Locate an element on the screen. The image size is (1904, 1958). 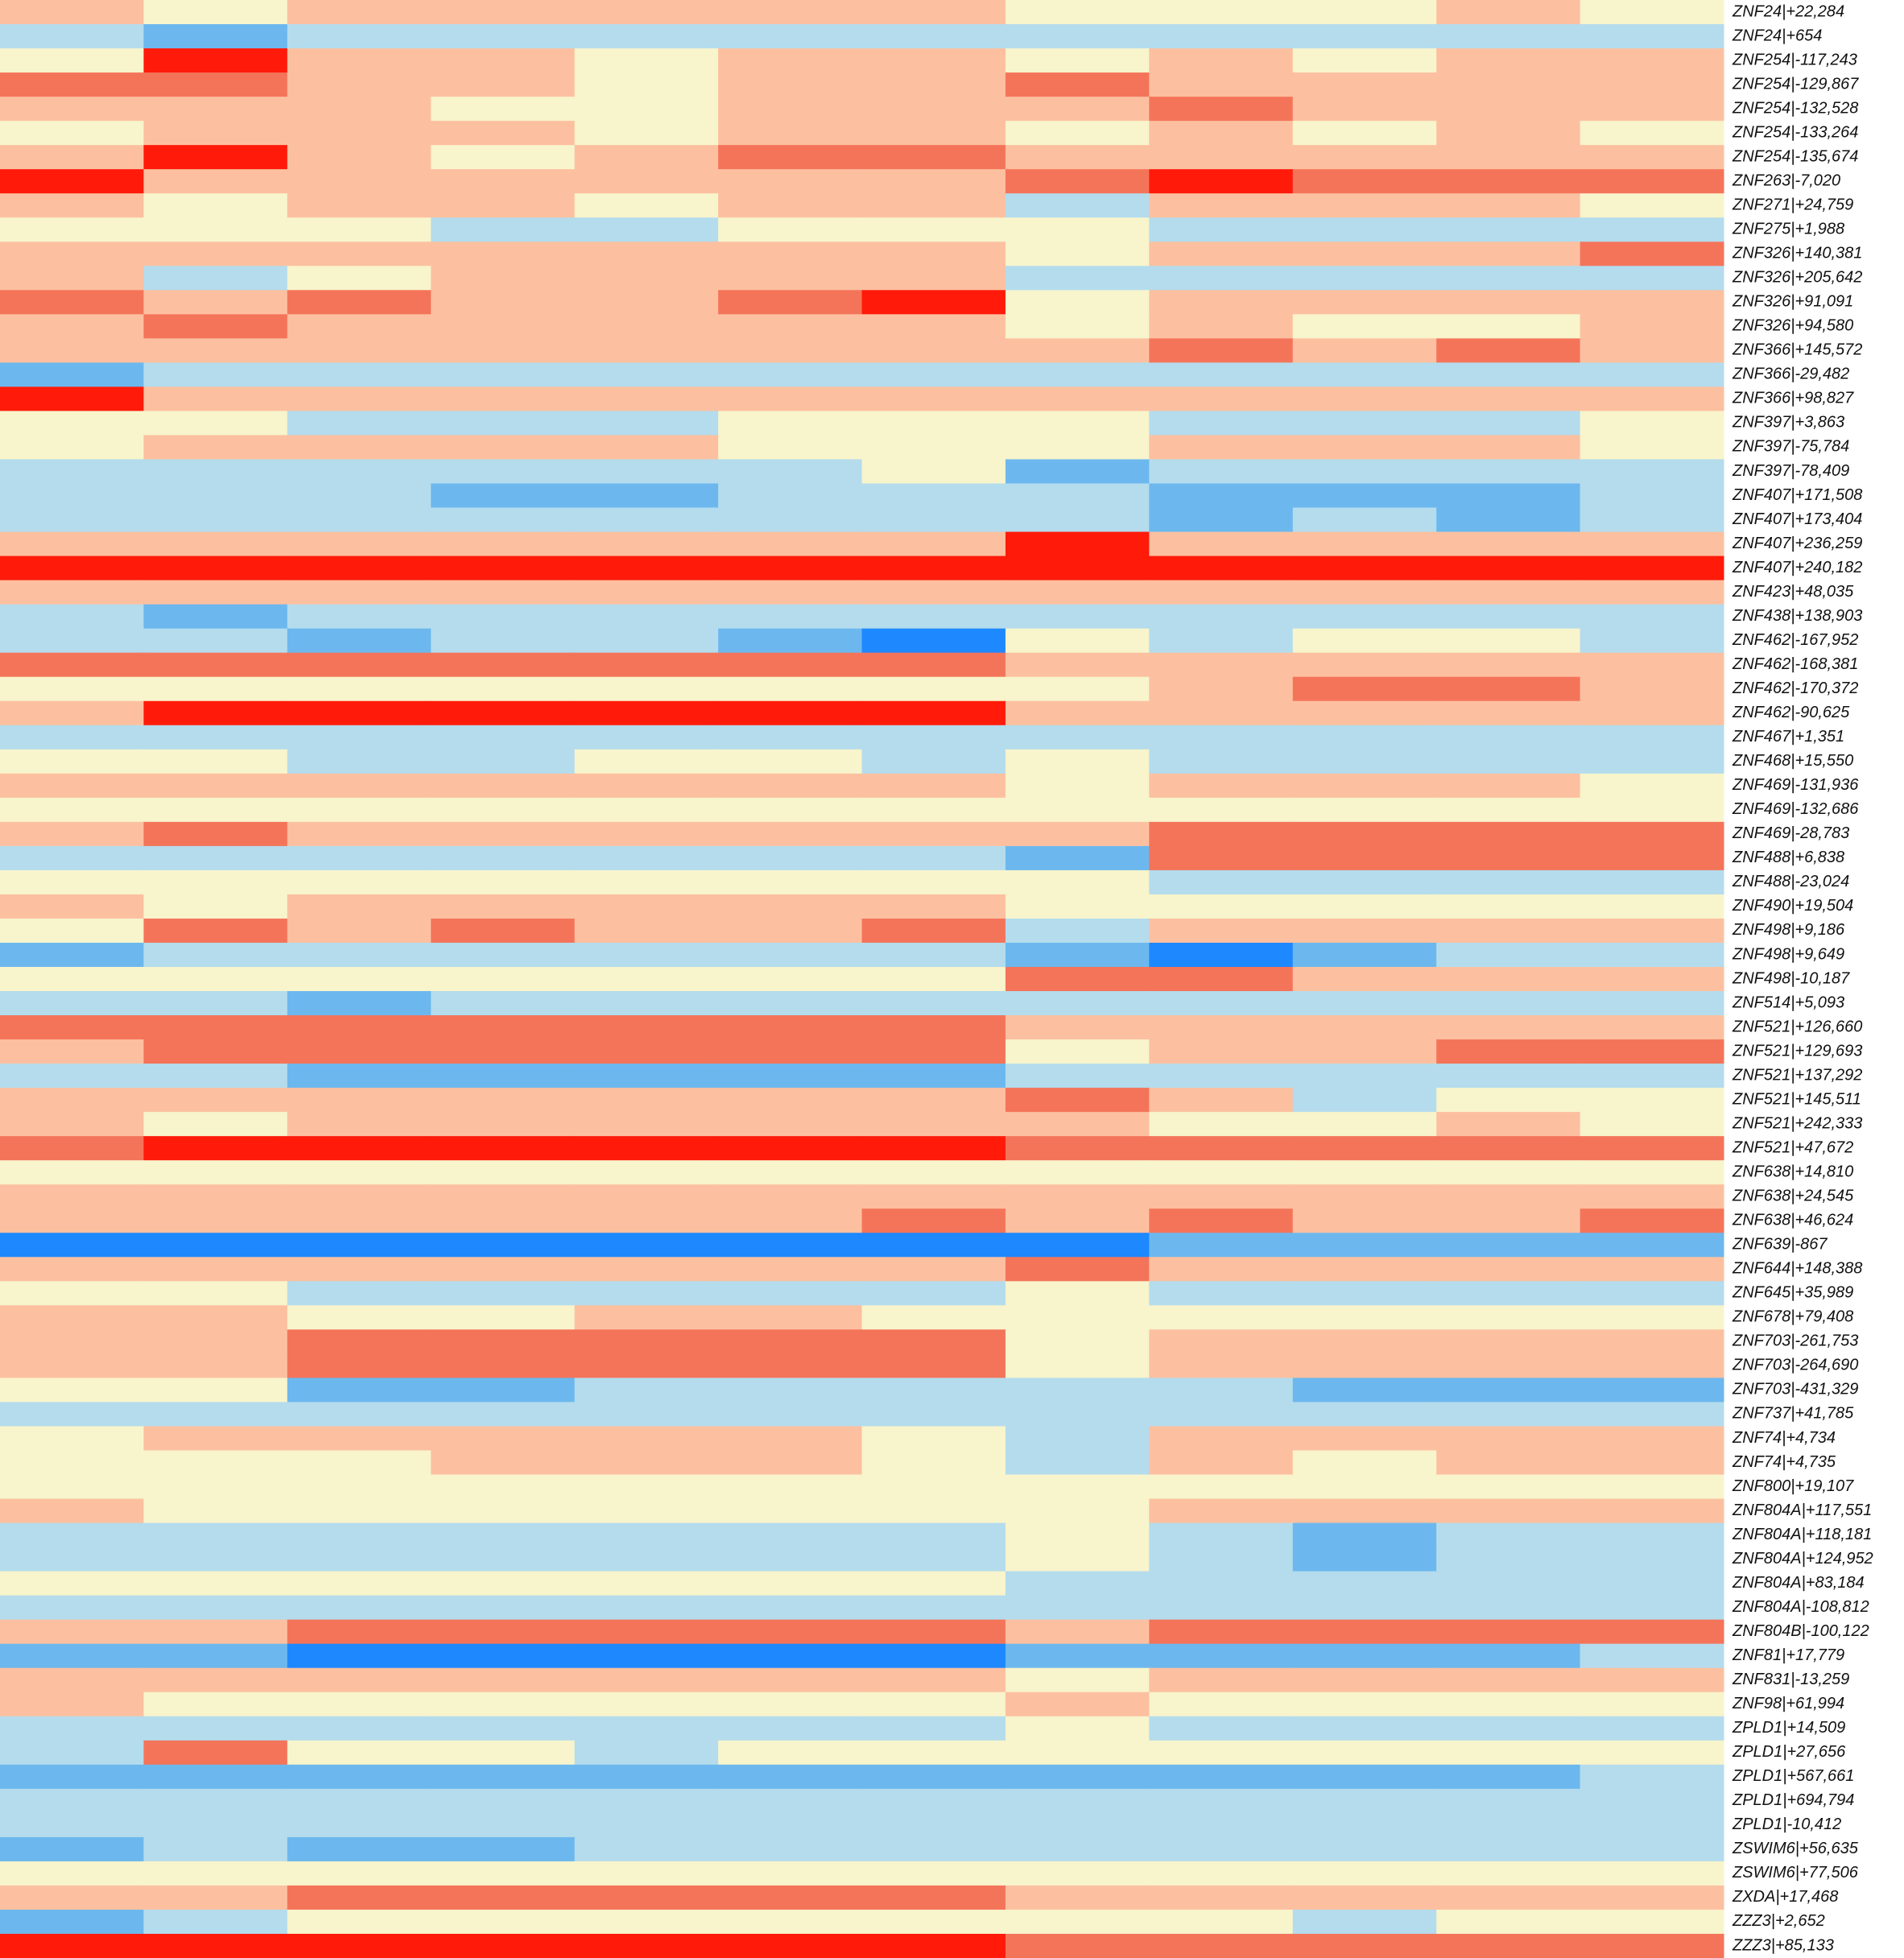
row-label: ZNF326|+91,091 is located at coordinates (1793, 302).